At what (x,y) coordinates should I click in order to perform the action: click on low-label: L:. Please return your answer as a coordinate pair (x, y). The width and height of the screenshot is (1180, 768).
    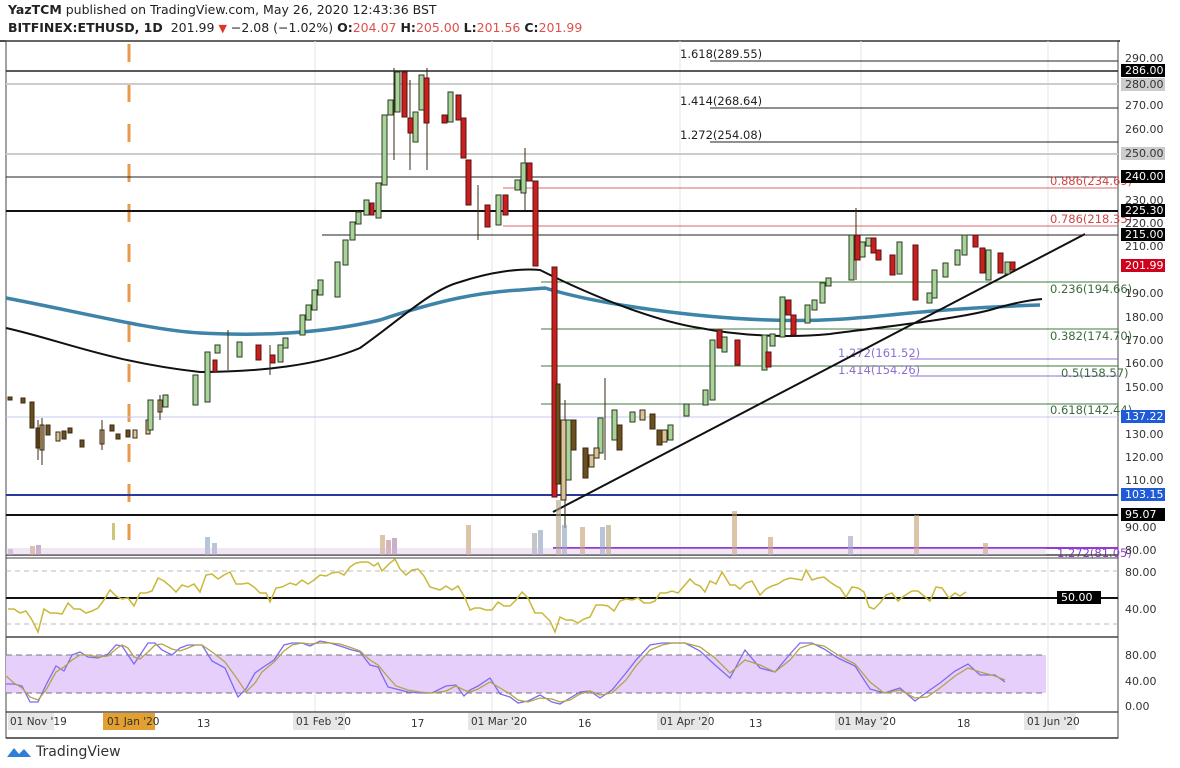
    Looking at the image, I should click on (470, 27).